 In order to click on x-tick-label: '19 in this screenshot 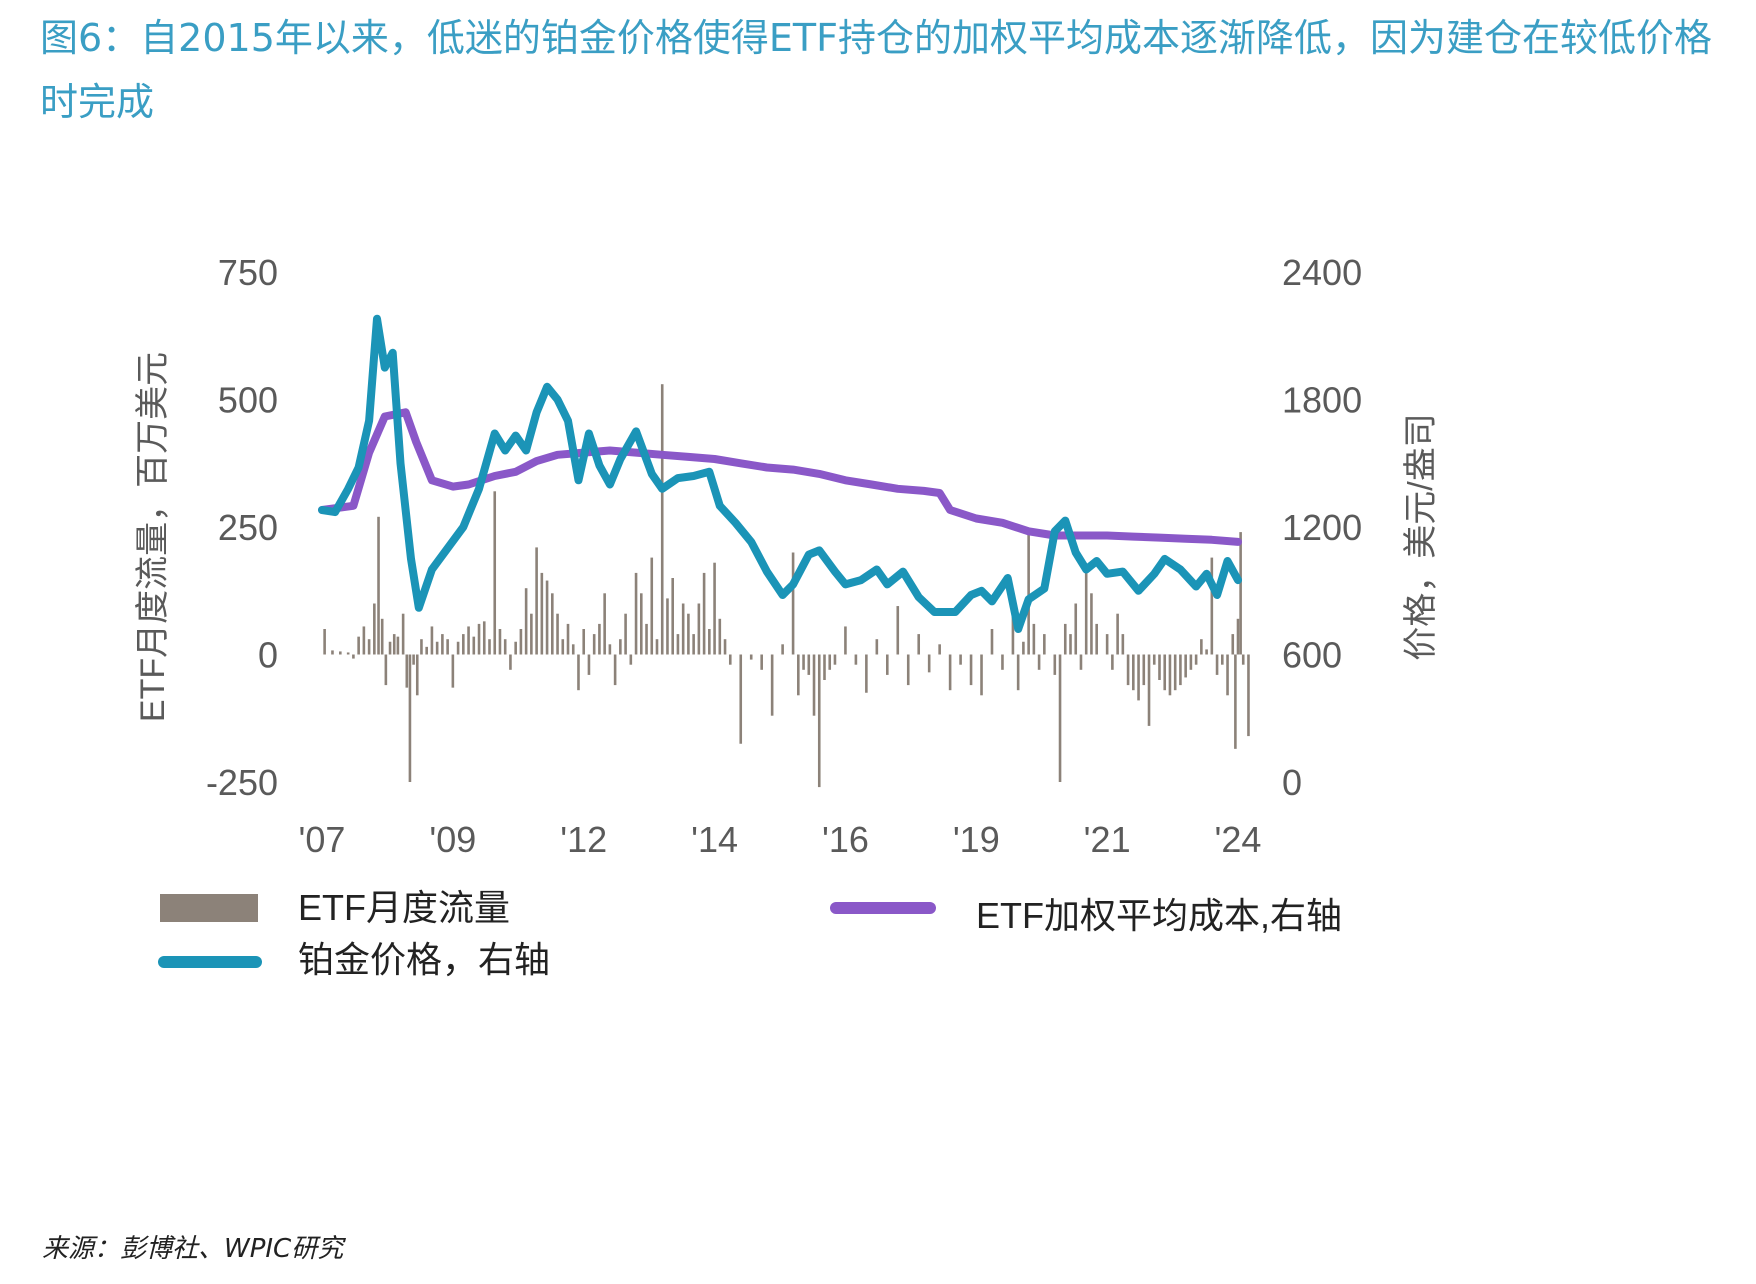, I will do `click(976, 839)`.